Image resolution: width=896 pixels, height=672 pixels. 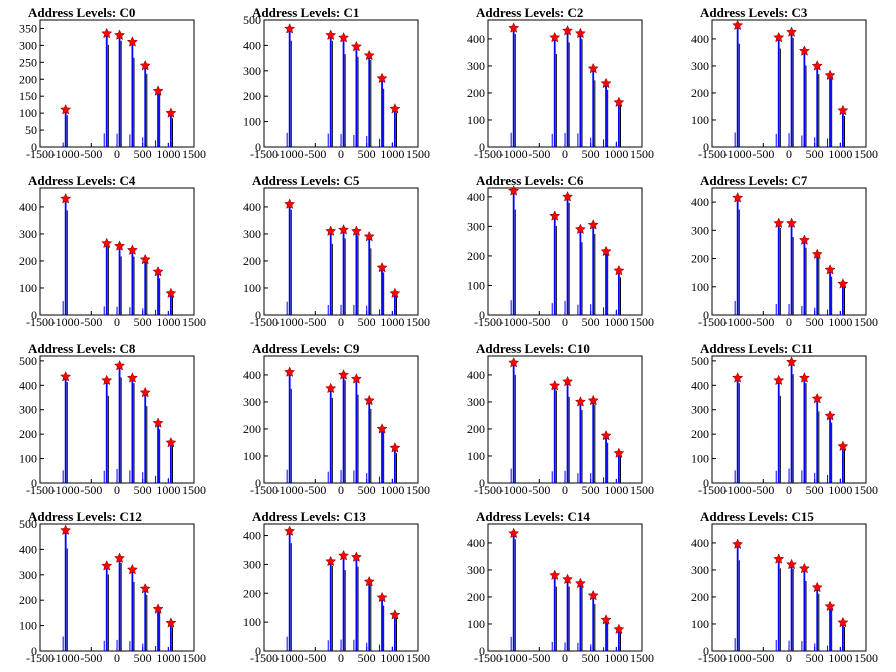 What do you see at coordinates (82, 180) in the screenshot?
I see `chart-title: Address Levels: C4` at bounding box center [82, 180].